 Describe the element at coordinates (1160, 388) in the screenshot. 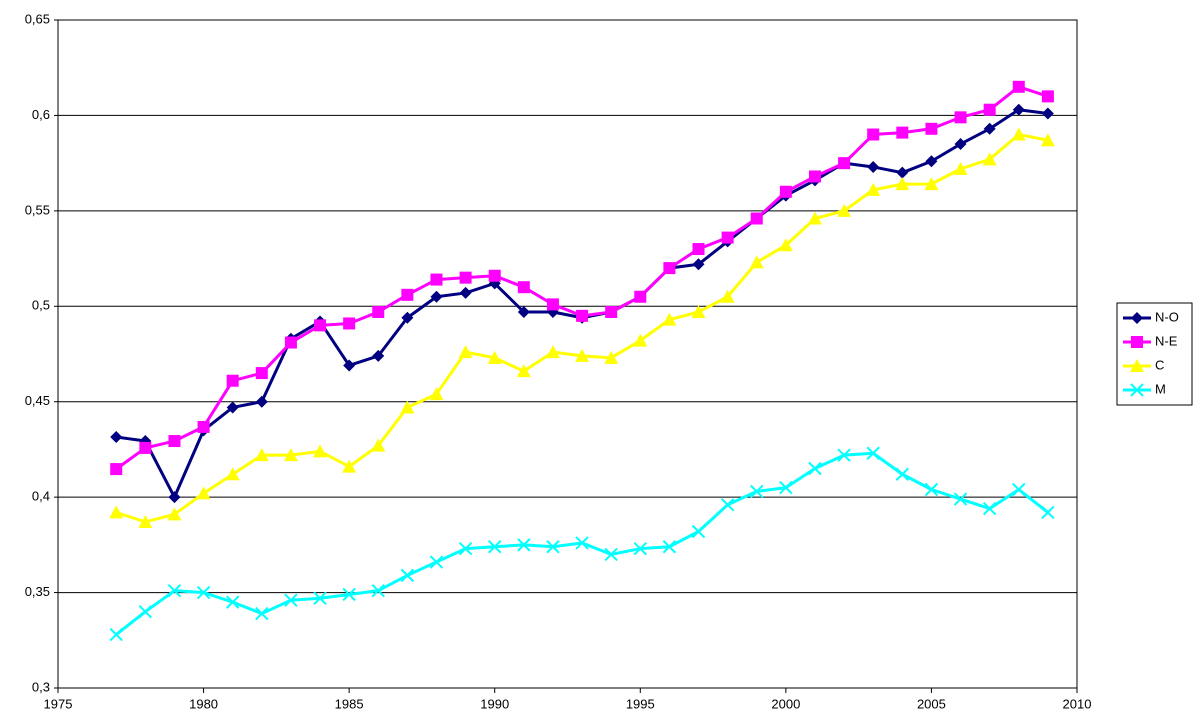

I see `legend-label: M` at that location.